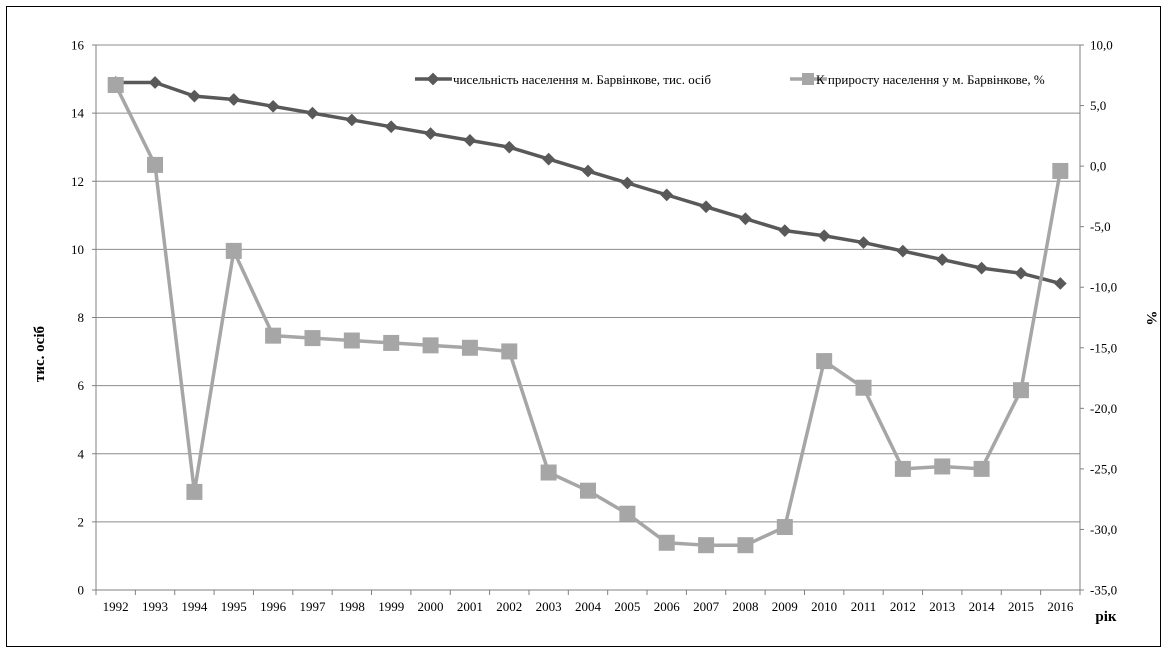 This screenshot has height=655, width=1168. I want to click on y-right-tick-label: 10,0, so click(1101, 45).